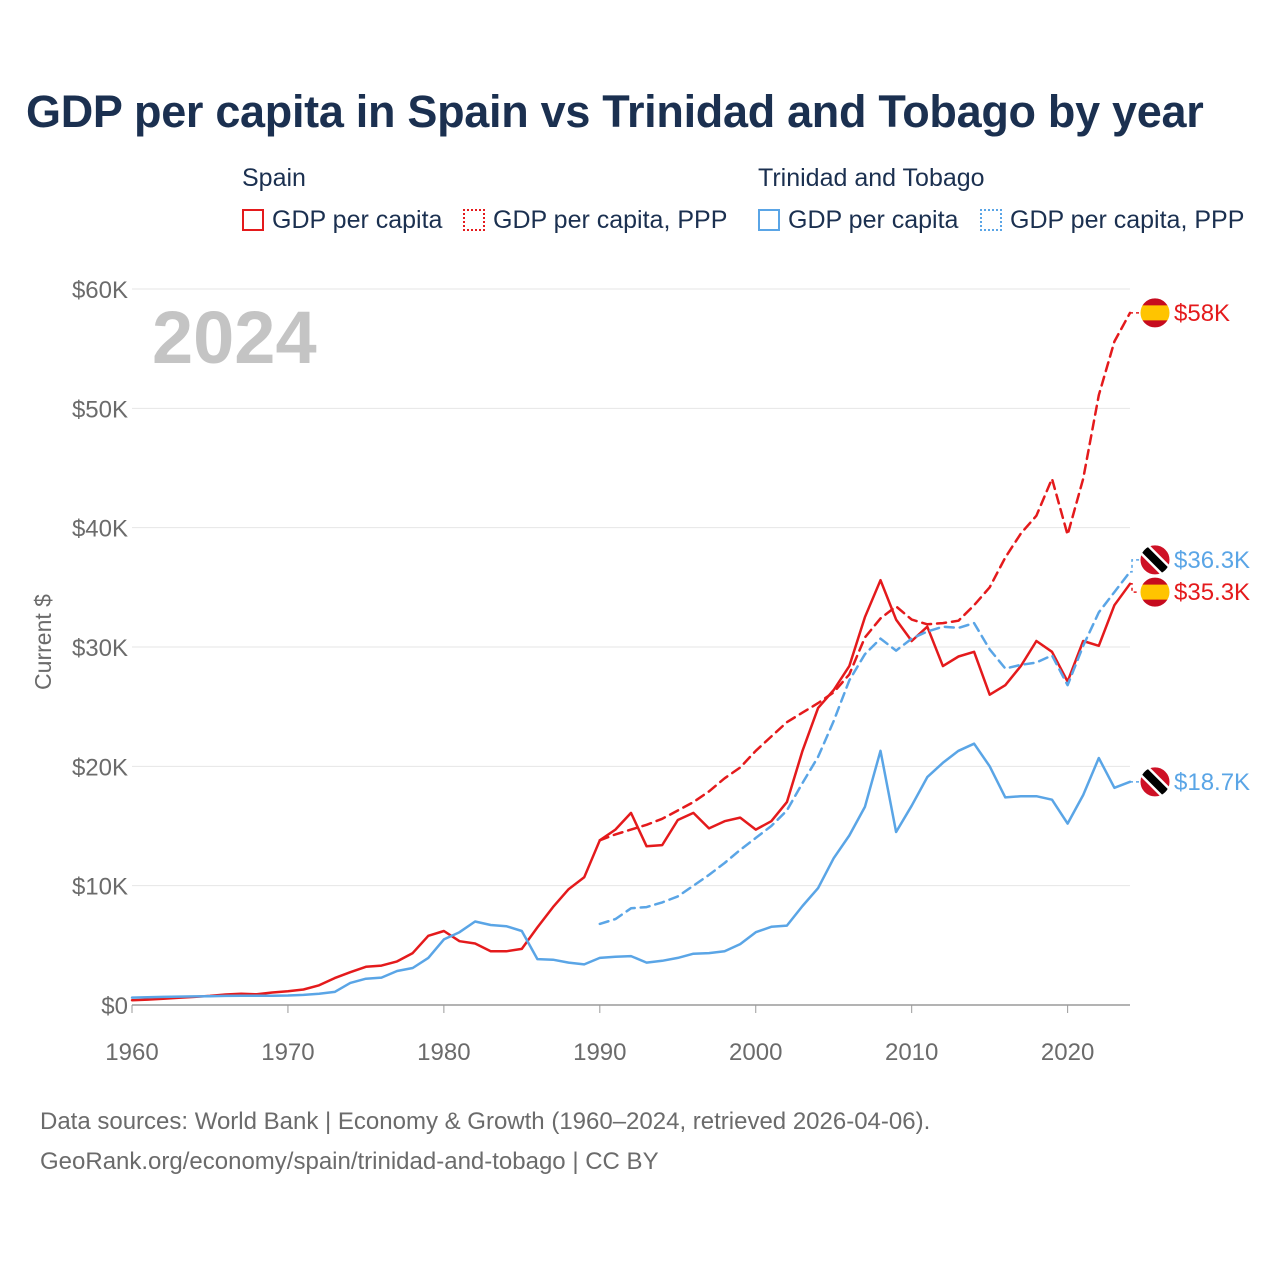 Image resolution: width=1280 pixels, height=1280 pixels. Describe the element at coordinates (100, 290) in the screenshot. I see `y-tick-label: $60K` at that location.